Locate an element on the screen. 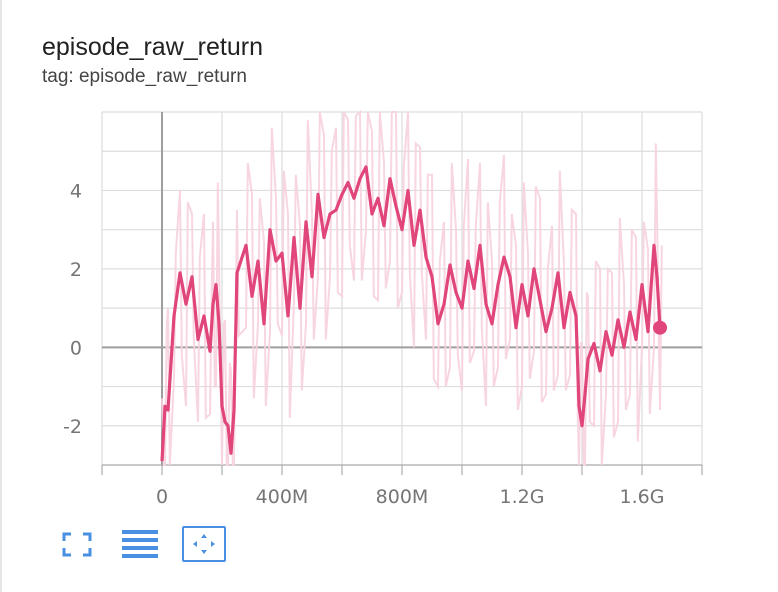 Image resolution: width=778 pixels, height=592 pixels. toggle-log-scale-icon is located at coordinates (139, 544).